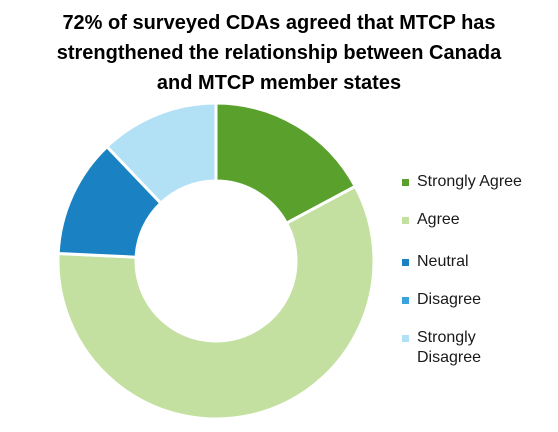 The width and height of the screenshot is (558, 432). I want to click on legend-label: Strongly Agree, so click(469, 181).